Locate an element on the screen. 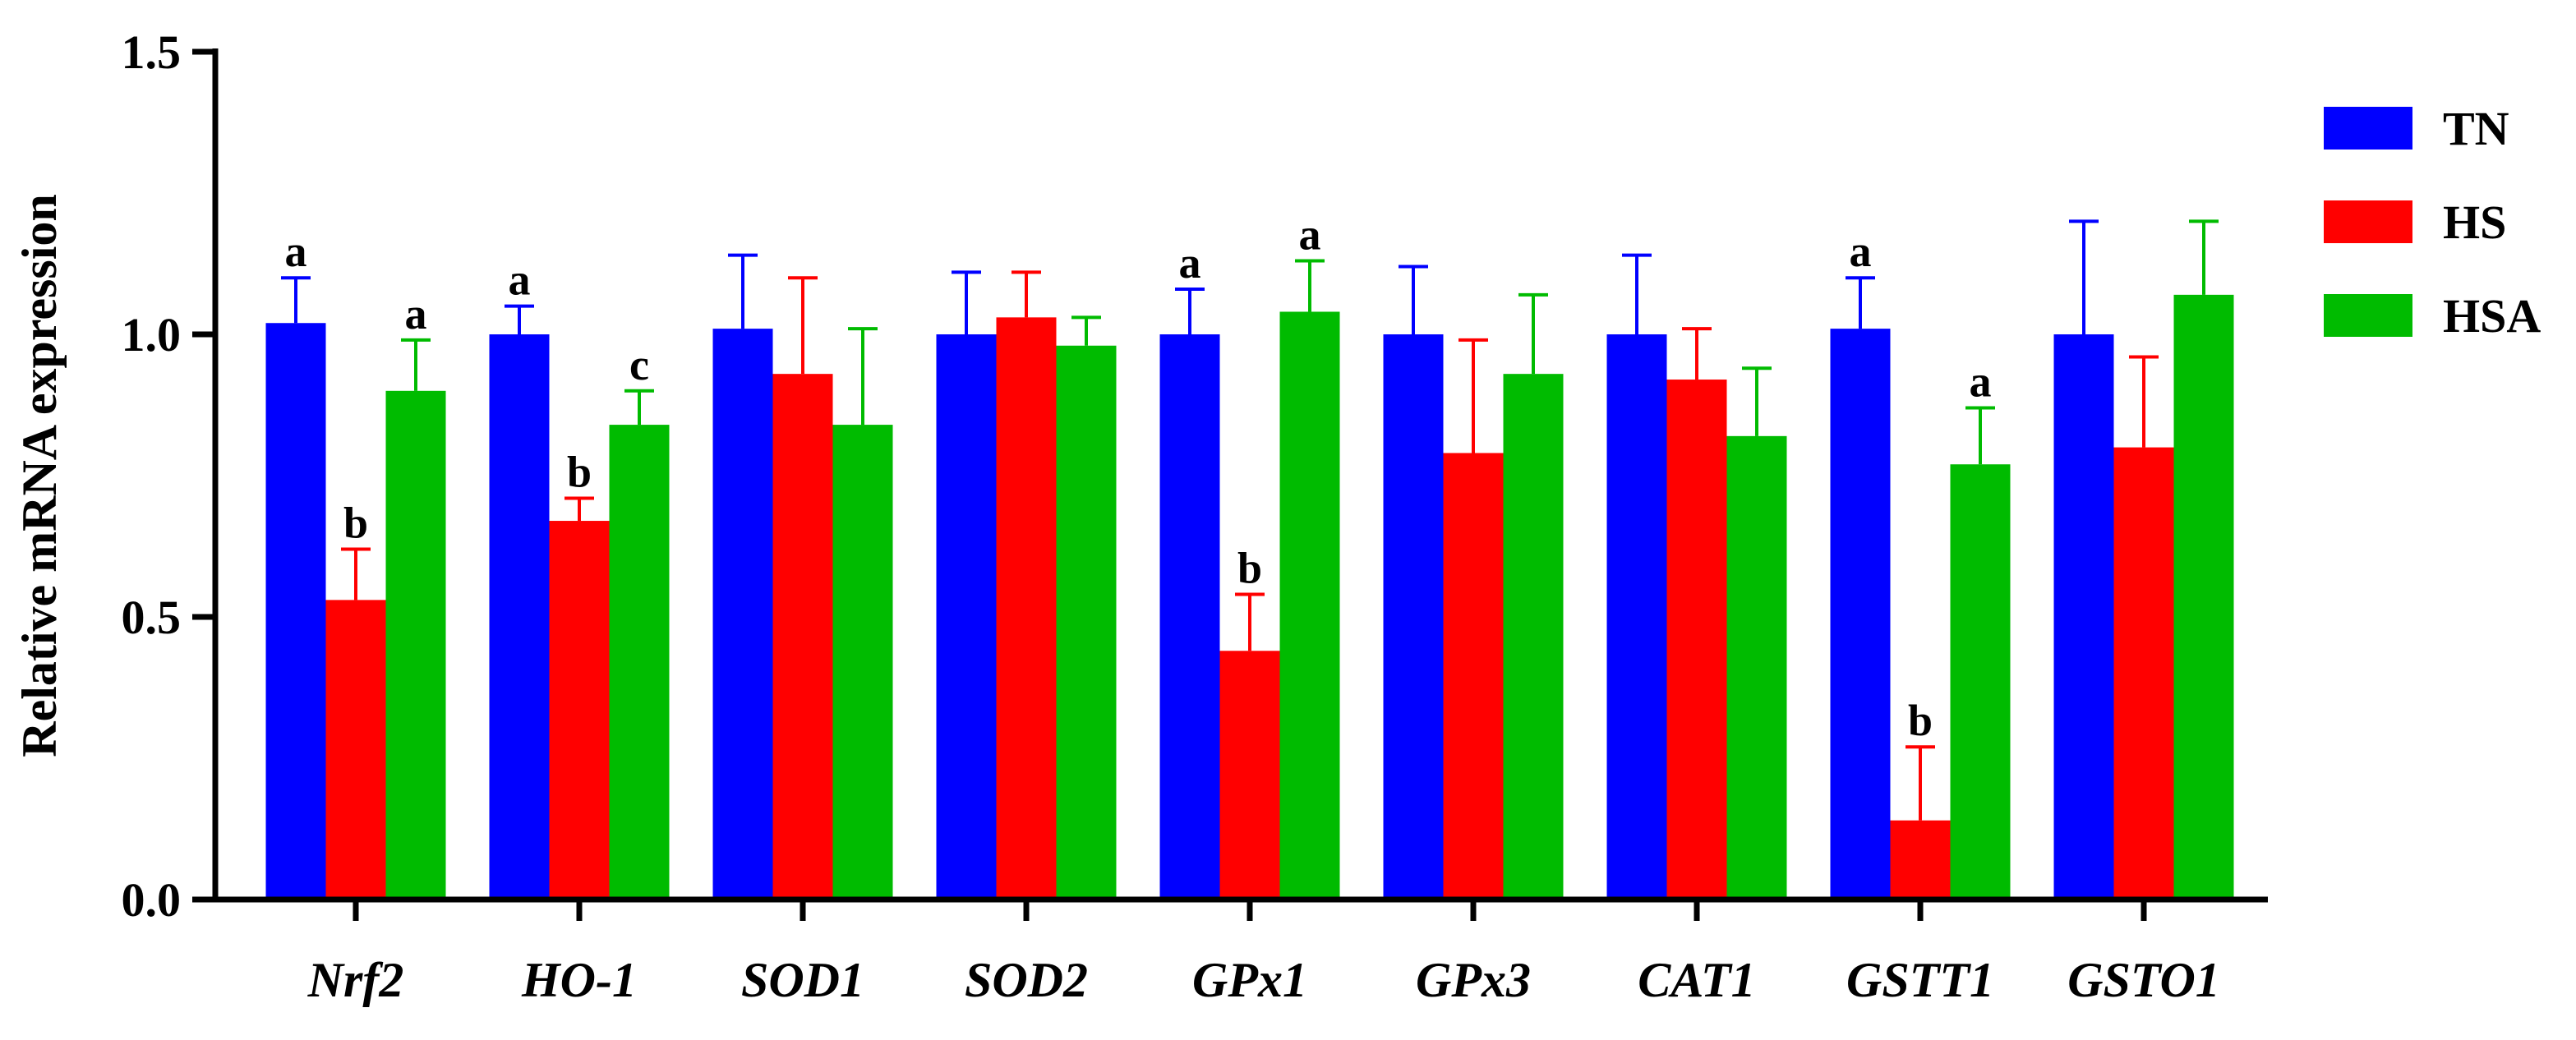 The height and width of the screenshot is (1040, 2576). bar-hsa-gpx3 is located at coordinates (1533, 637).